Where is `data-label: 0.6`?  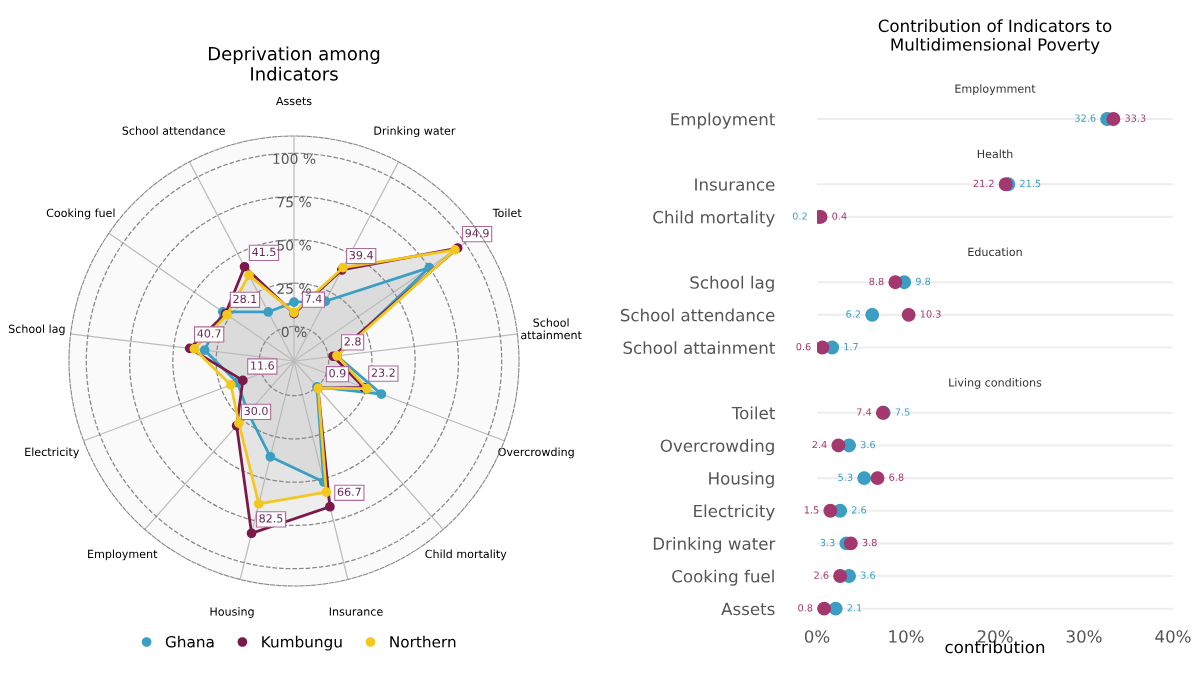
data-label: 0.6 is located at coordinates (803, 346).